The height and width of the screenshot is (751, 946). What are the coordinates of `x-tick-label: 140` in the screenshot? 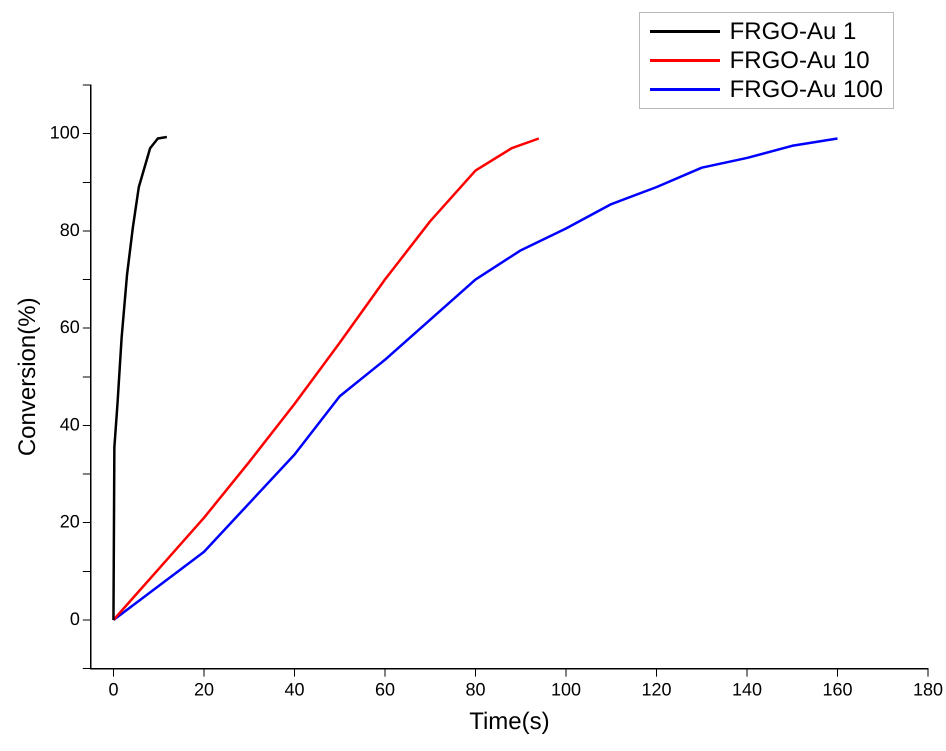 It's located at (747, 689).